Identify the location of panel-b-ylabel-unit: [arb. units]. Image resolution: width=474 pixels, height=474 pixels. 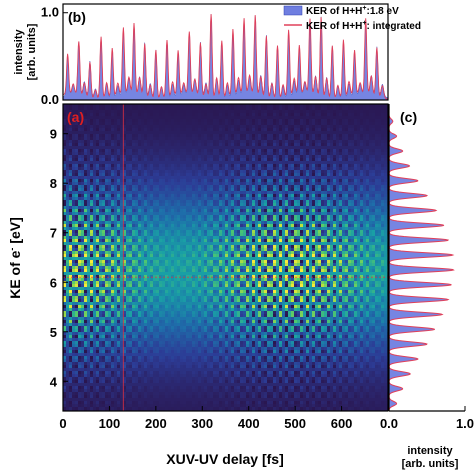
(32, 51).